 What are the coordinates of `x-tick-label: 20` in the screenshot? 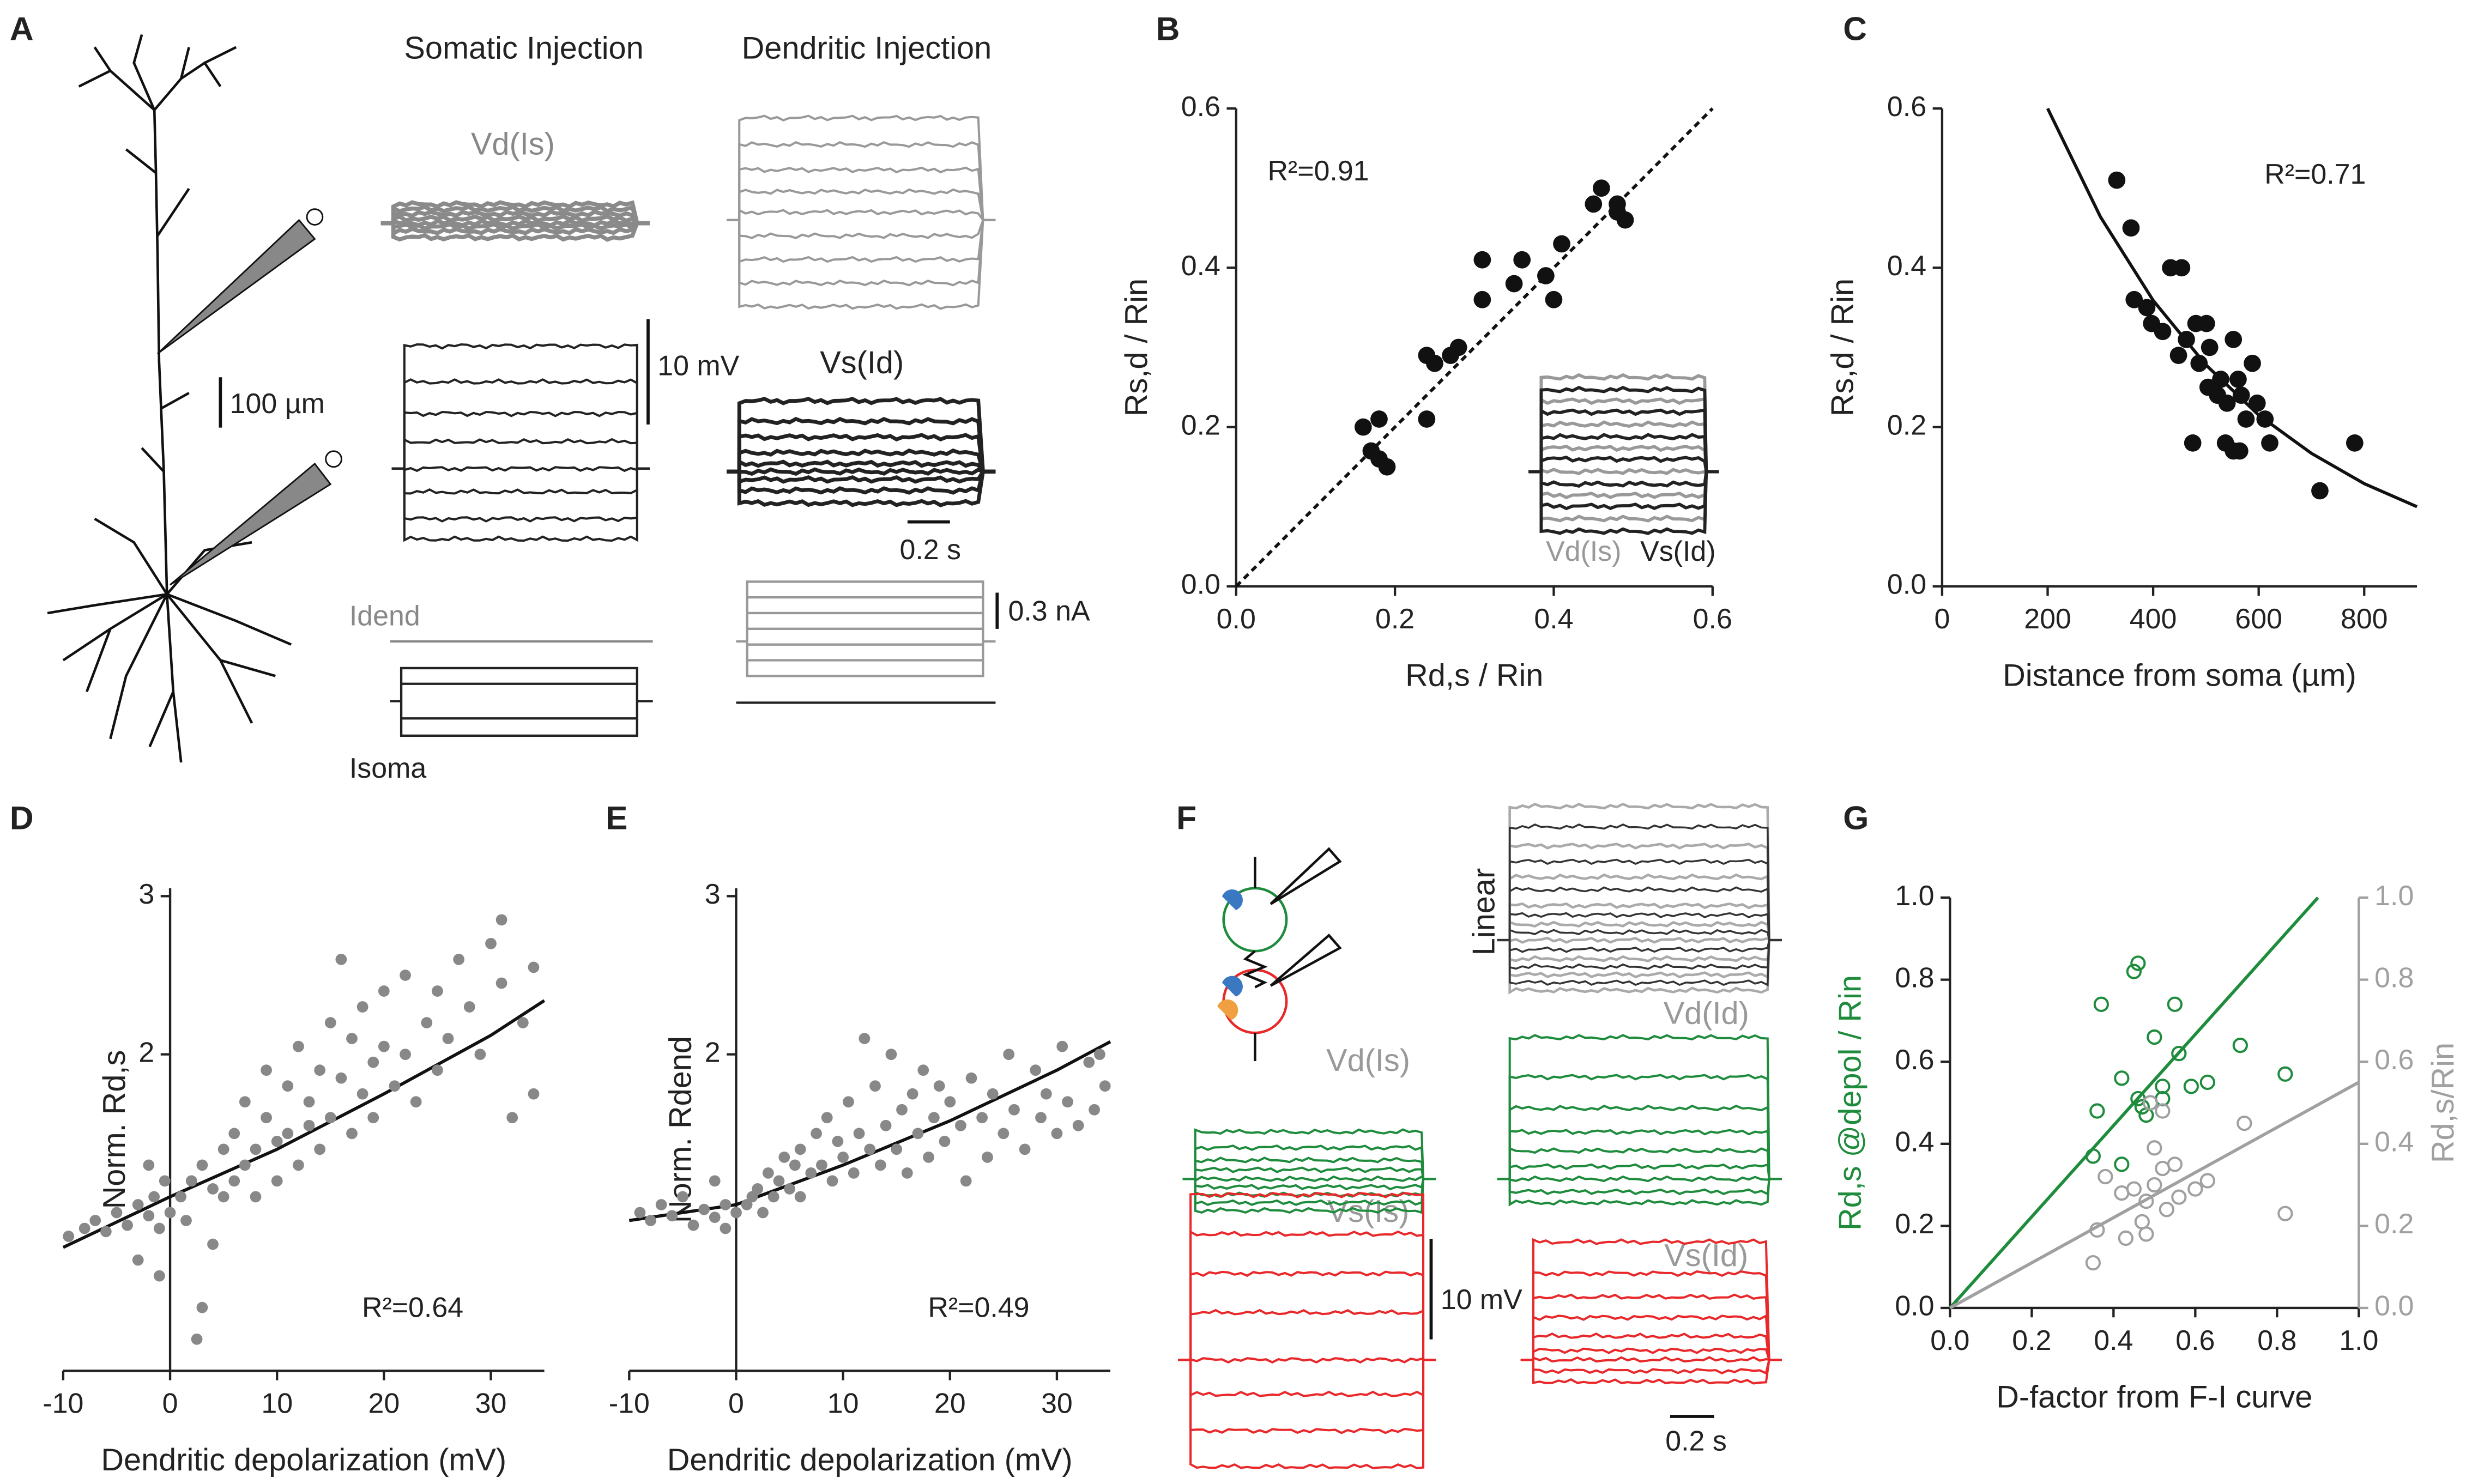 It's located at (950, 1403).